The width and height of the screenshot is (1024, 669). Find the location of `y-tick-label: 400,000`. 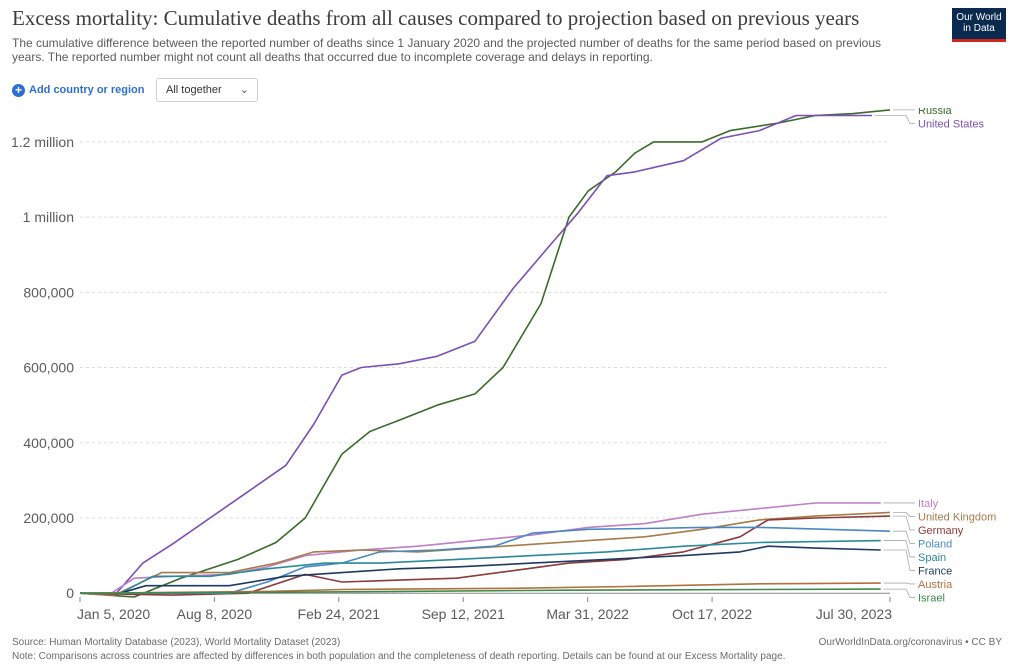

y-tick-label: 400,000 is located at coordinates (48, 443).